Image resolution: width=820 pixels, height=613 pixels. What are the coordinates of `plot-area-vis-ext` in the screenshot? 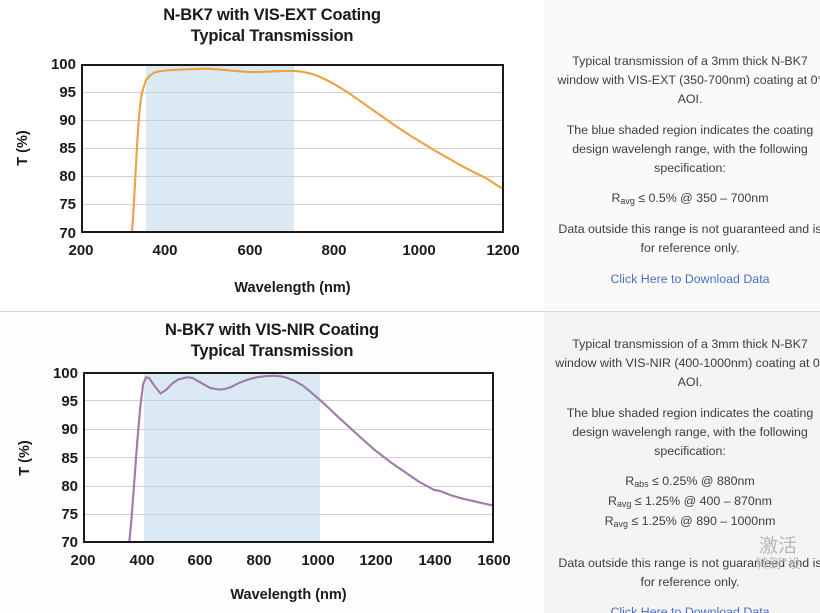 It's located at (292, 148).